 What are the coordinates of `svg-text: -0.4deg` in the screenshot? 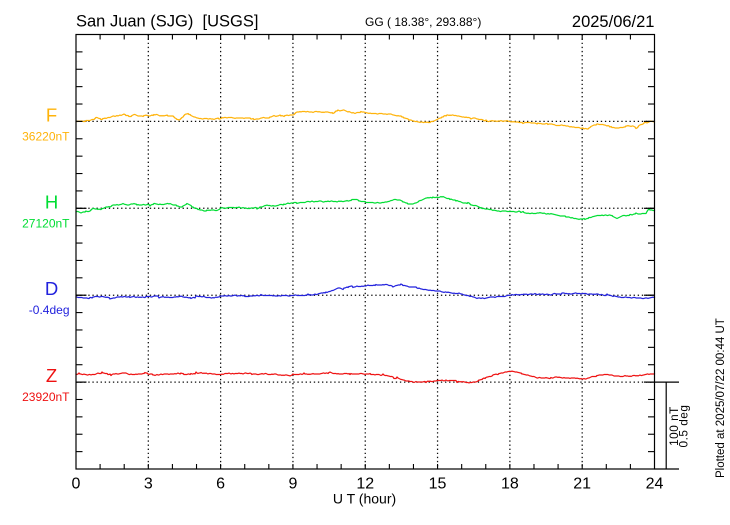 It's located at (49, 310).